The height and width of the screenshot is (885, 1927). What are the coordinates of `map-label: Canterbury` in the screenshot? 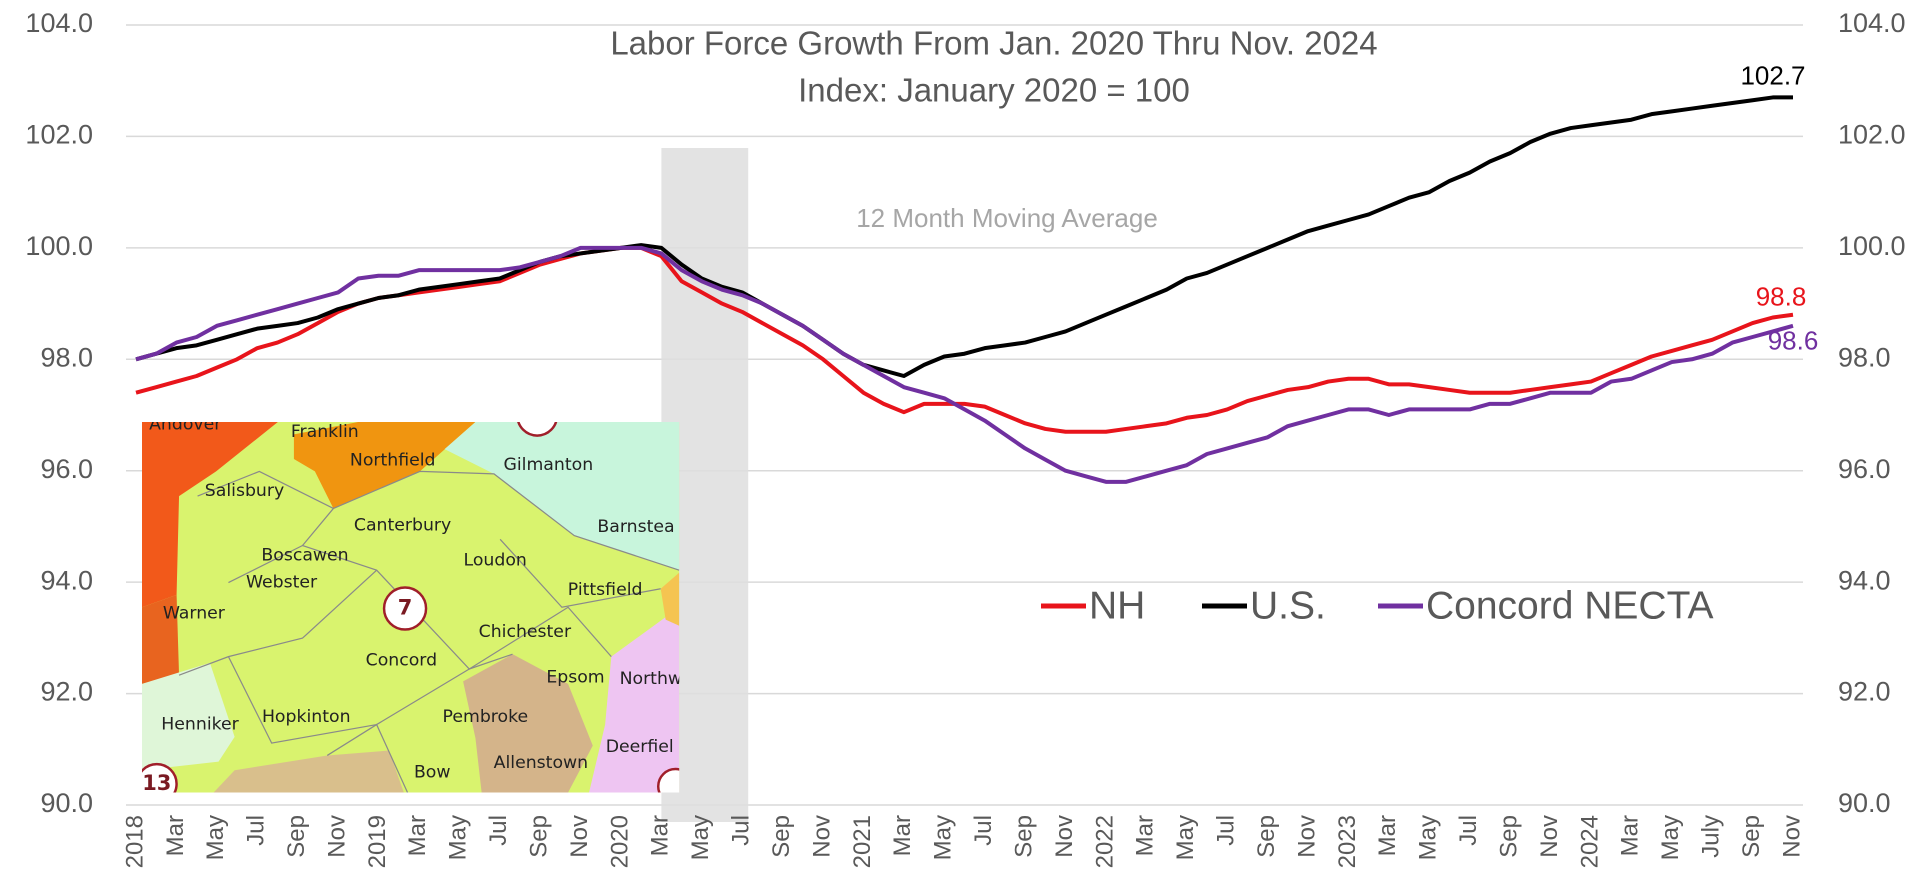 It's located at (402, 526).